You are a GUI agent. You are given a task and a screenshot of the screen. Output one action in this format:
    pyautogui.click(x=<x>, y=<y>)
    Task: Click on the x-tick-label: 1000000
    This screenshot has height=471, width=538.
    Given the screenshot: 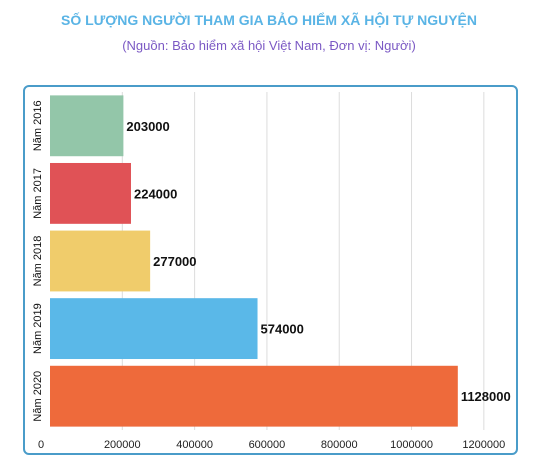 What is the action you would take?
    pyautogui.click(x=411, y=445)
    